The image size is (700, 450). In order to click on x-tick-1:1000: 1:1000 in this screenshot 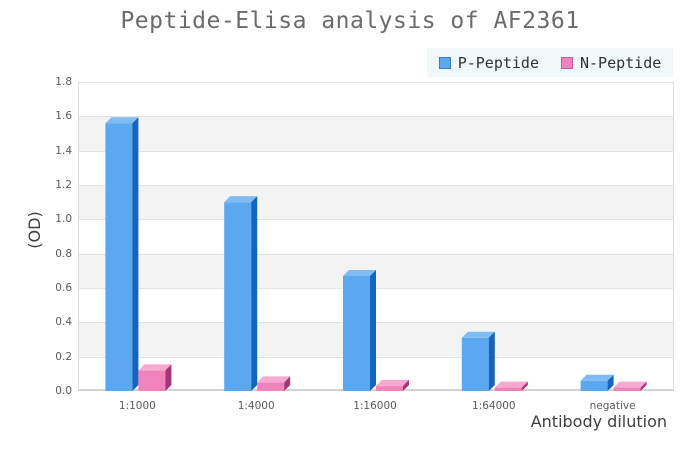, I will do `click(137, 406)`.